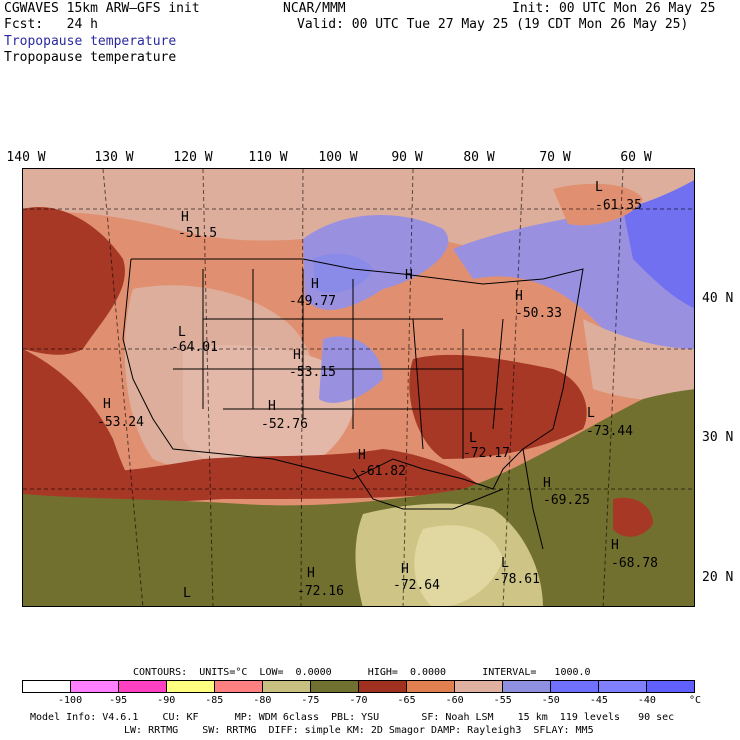 The height and width of the screenshot is (740, 740). Describe the element at coordinates (382, 471) in the screenshot. I see `pressure-center-value: -61.82` at that location.